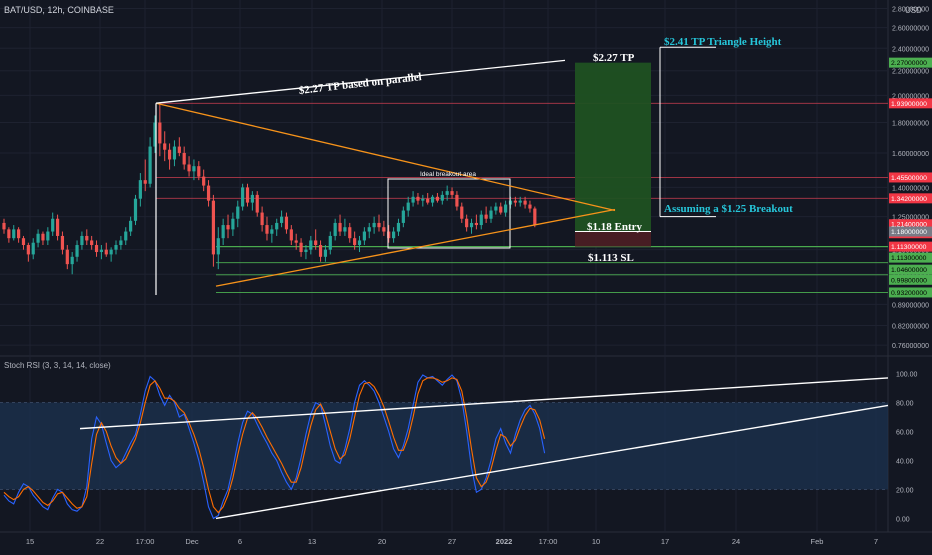 This screenshot has height=555, width=932. What do you see at coordinates (909, 63) in the screenshot?
I see `price-axis-badge-text: 2.27000000` at bounding box center [909, 63].